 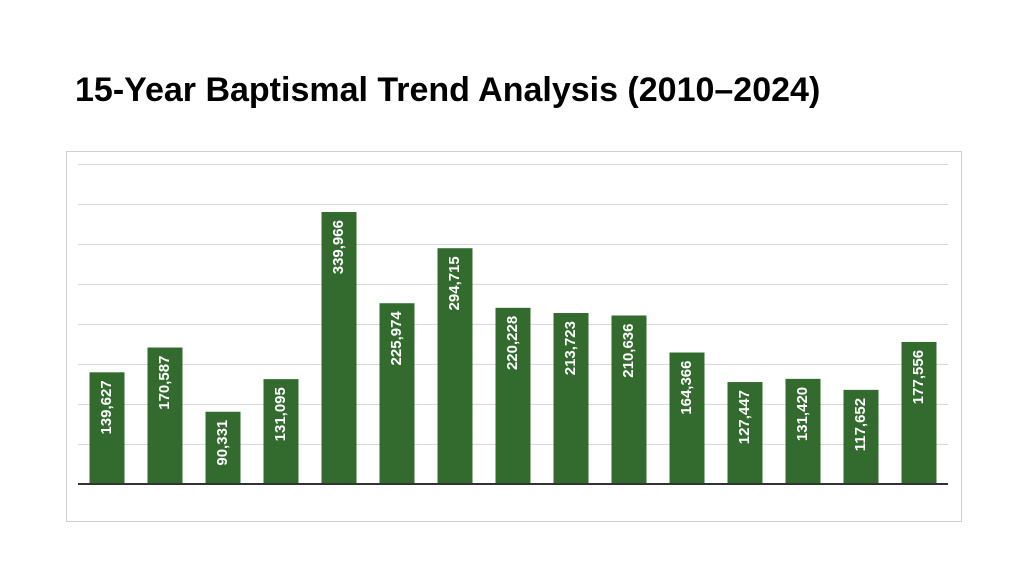 What do you see at coordinates (222, 443) in the screenshot?
I see `value-label: 90,331` at bounding box center [222, 443].